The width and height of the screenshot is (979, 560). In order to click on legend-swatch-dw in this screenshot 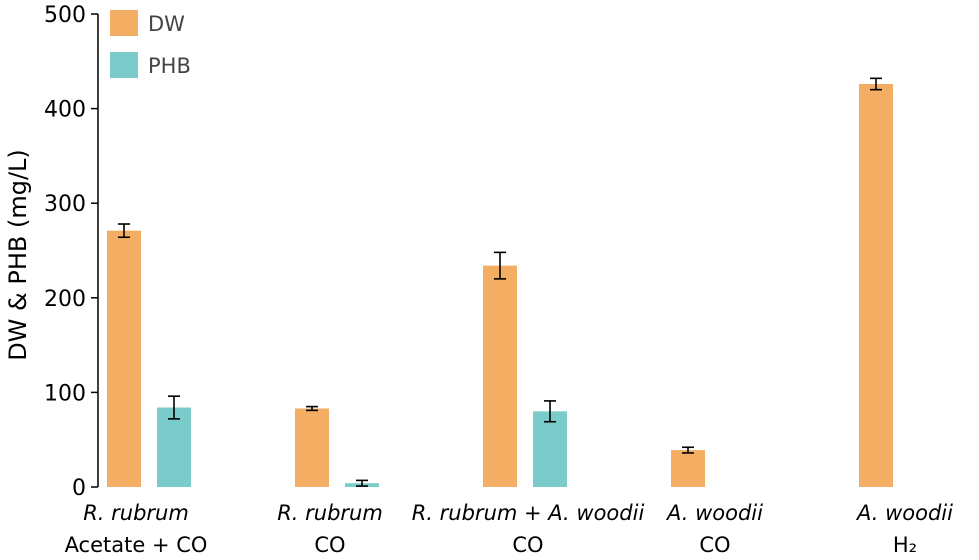, I will do `click(124, 23)`.